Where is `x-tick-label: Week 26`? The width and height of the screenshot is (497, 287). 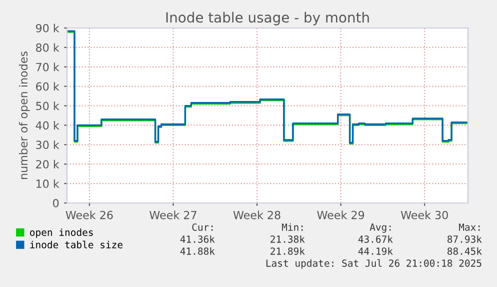
x-tick-label: Week 26 is located at coordinates (89, 215).